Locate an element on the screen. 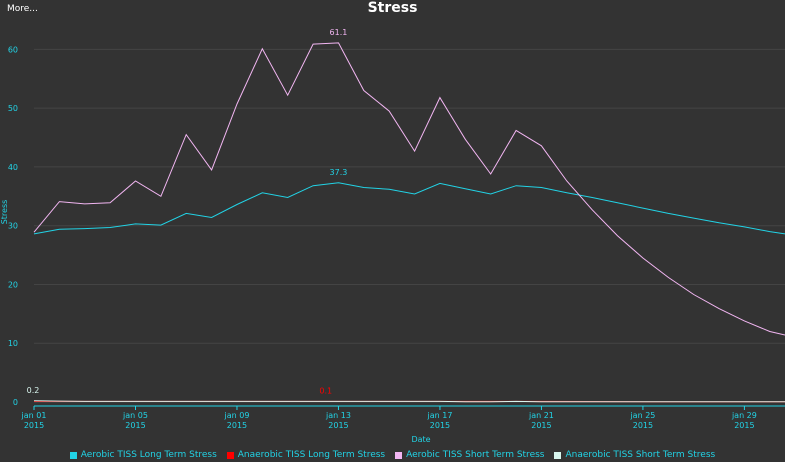  y-tick-label: 10 is located at coordinates (13, 343).